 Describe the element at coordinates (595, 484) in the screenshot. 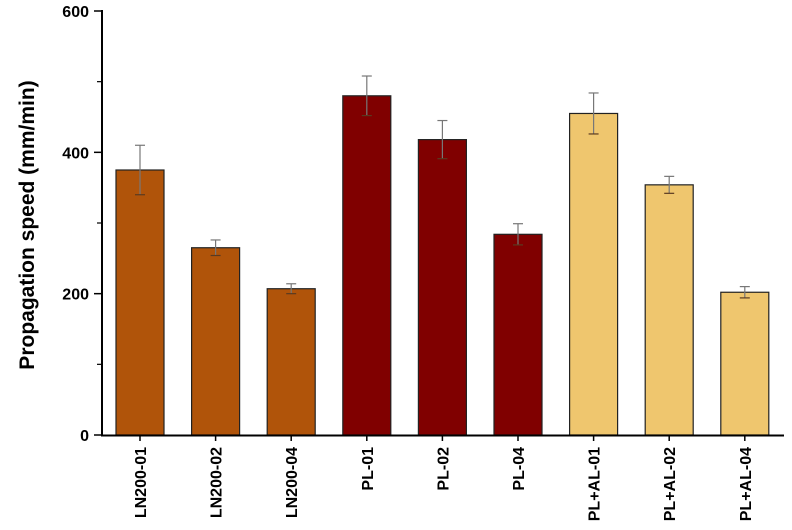

I see `x-tick-label: PL+AL-01` at that location.